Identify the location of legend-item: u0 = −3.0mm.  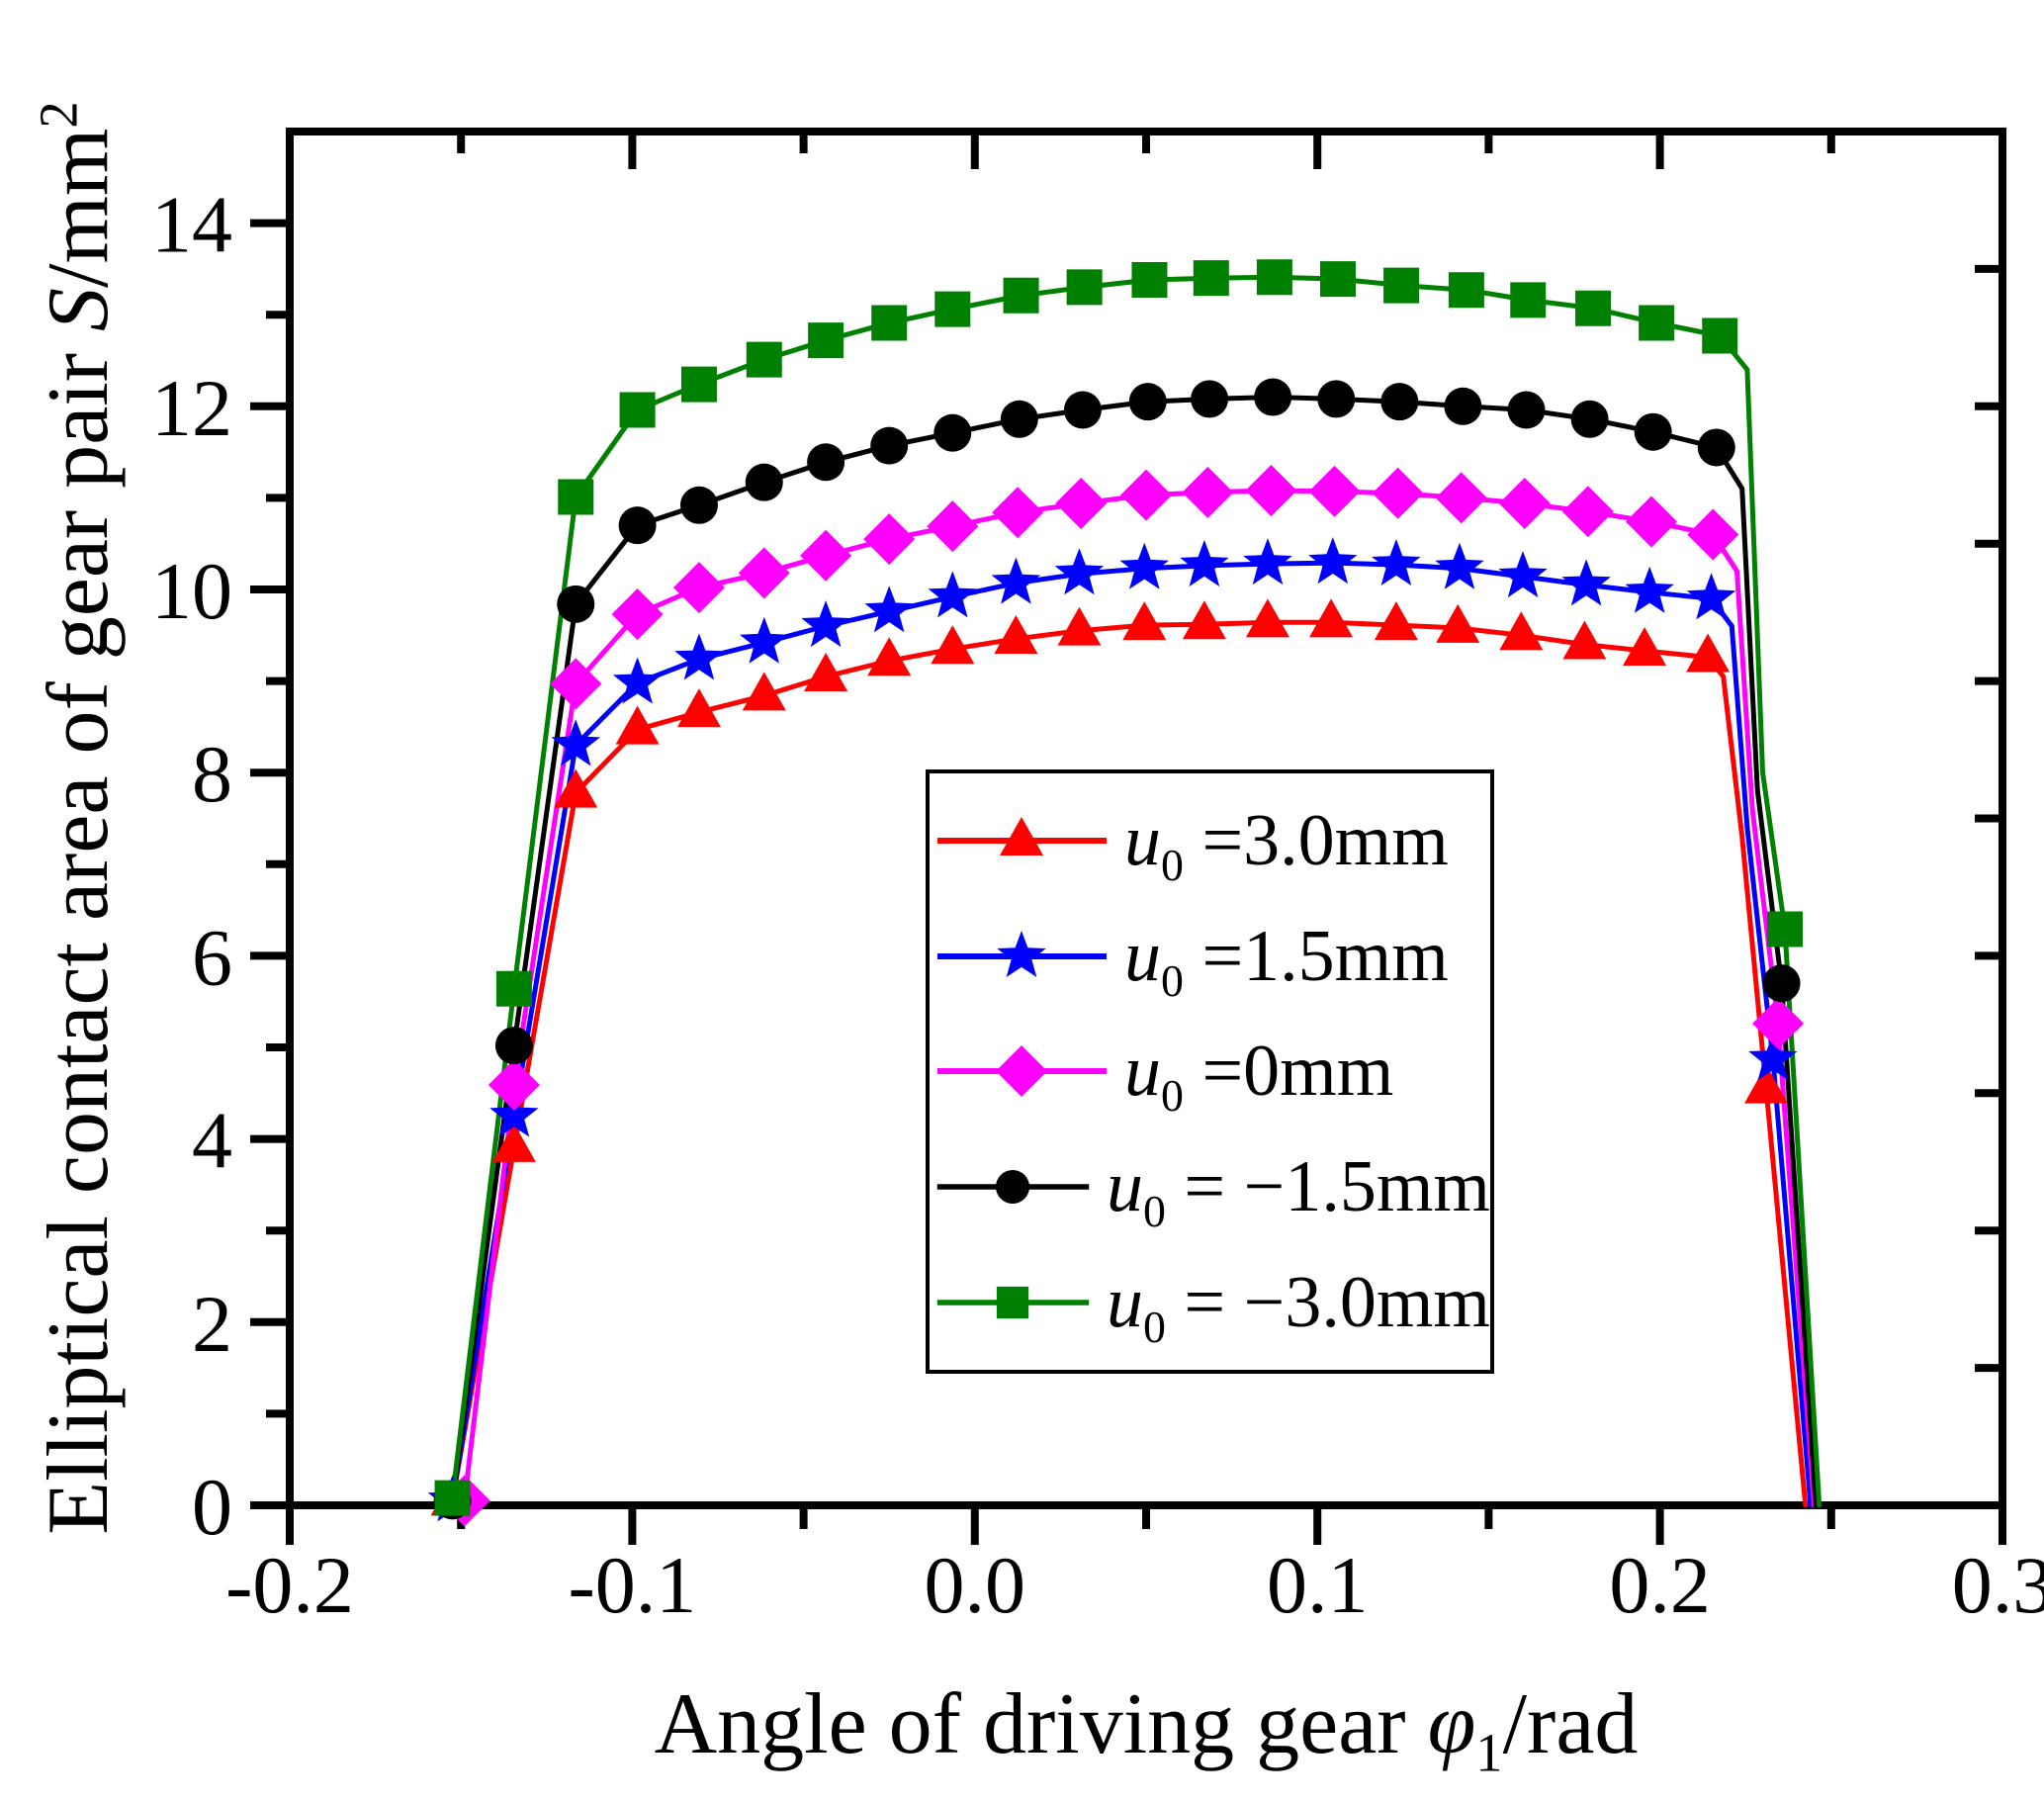
(1212, 1307).